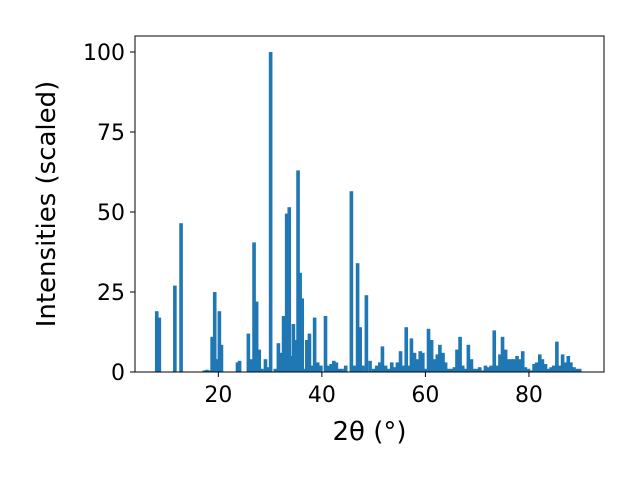 Image resolution: width=640 pixels, height=480 pixels. Describe the element at coordinates (118, 373) in the screenshot. I see `y-tick-label: 0` at that location.